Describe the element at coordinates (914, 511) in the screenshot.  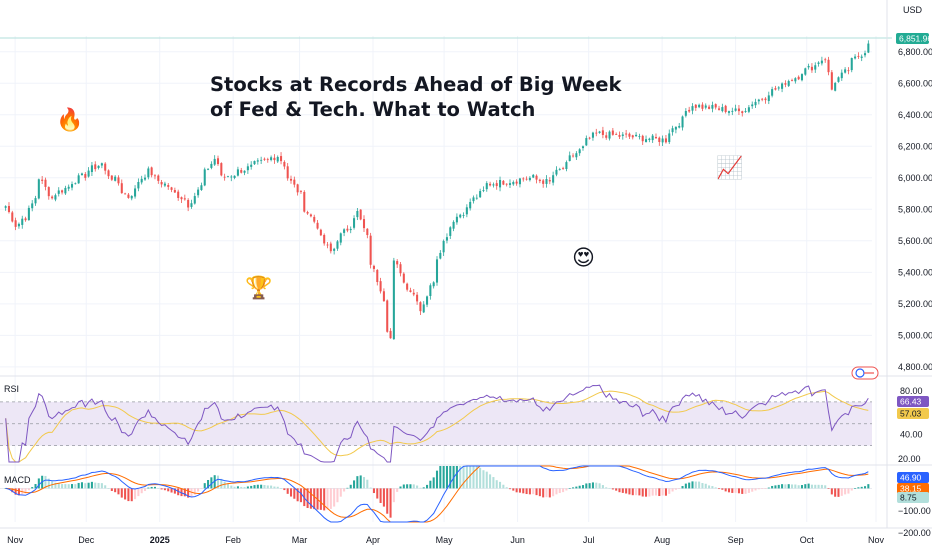
I see `macd-tick-label: −100.00` at that location.